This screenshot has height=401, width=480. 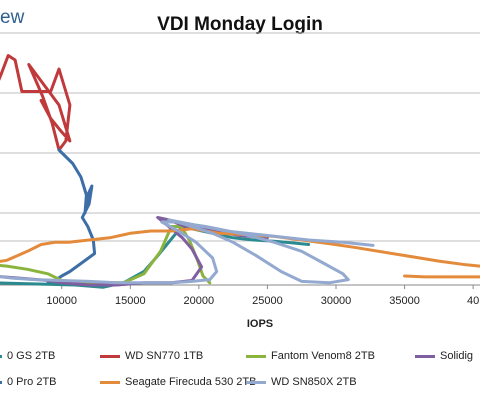 I want to click on x-tick-label-0: 10000, so click(x=61, y=301).